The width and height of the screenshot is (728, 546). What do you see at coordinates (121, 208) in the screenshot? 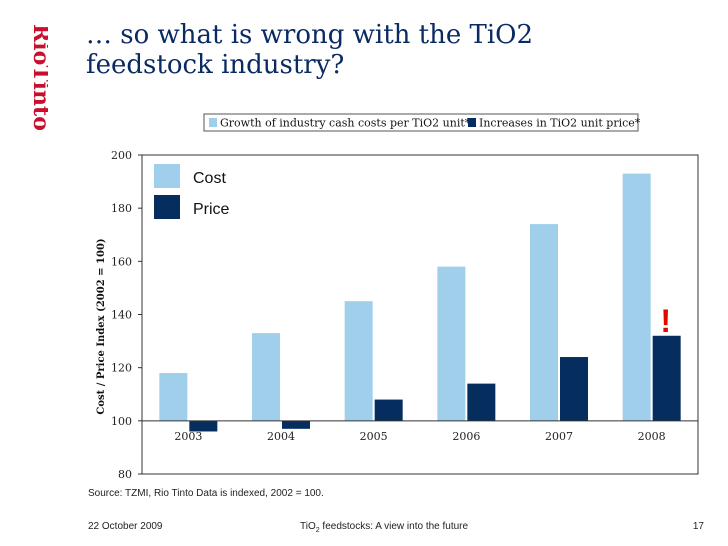
I see `y-tick-label: 180` at bounding box center [121, 208].